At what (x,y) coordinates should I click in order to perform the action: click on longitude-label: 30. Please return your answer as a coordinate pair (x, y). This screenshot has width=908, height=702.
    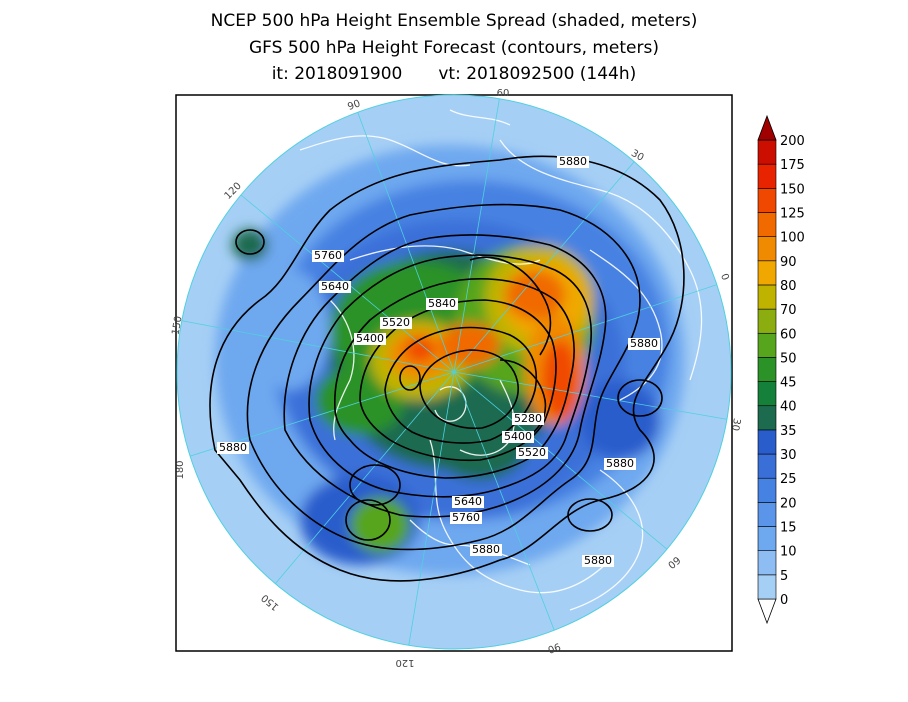
    Looking at the image, I should click on (735, 424).